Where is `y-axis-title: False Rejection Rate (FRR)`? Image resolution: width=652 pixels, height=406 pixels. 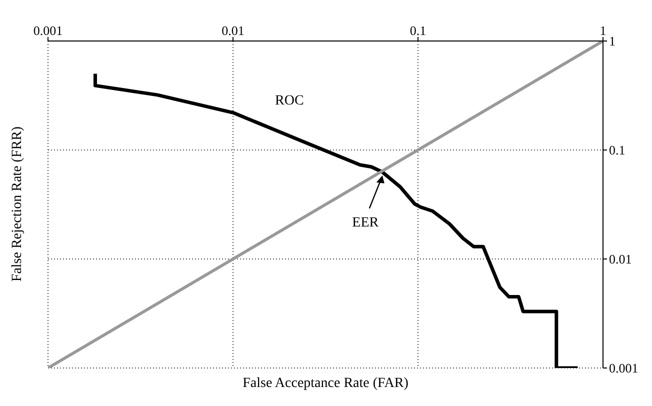 y-axis-title: False Rejection Rate (FRR) is located at coordinates (18, 204).